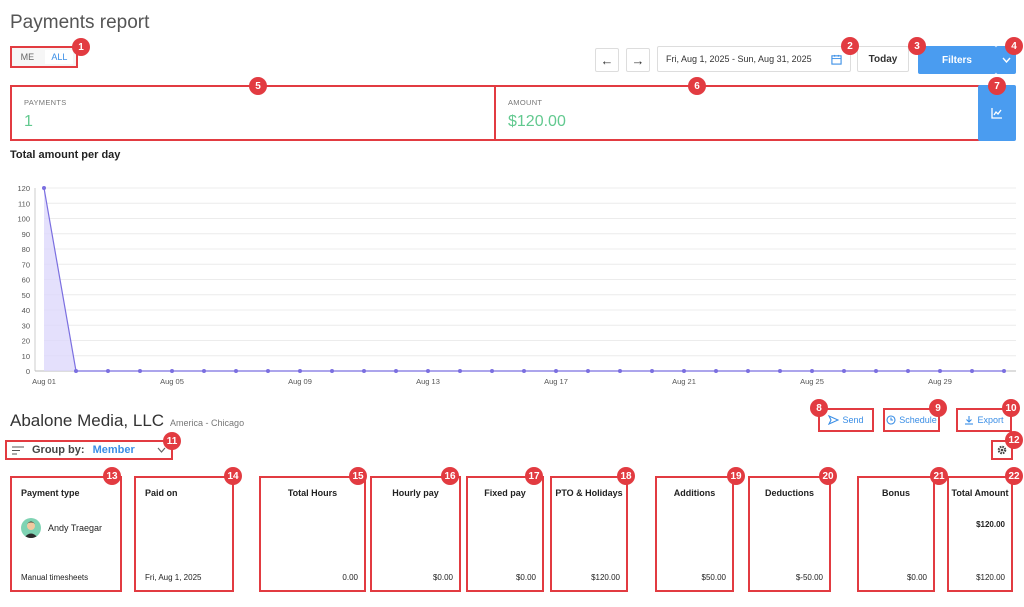 Image resolution: width=1024 pixels, height=607 pixels. I want to click on member-name: Andy Traegar, so click(75, 528).